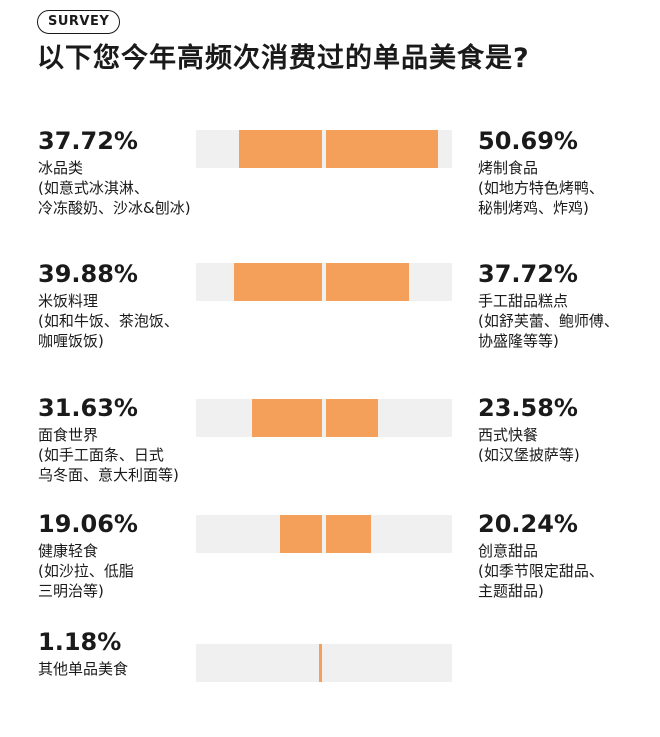 Image resolution: width=660 pixels, height=737 pixels. Describe the element at coordinates (123, 555) in the screenshot. I see `category-left-3: 19.06% 健康轻食 (如沙拉、低脂 三明治等)` at that location.